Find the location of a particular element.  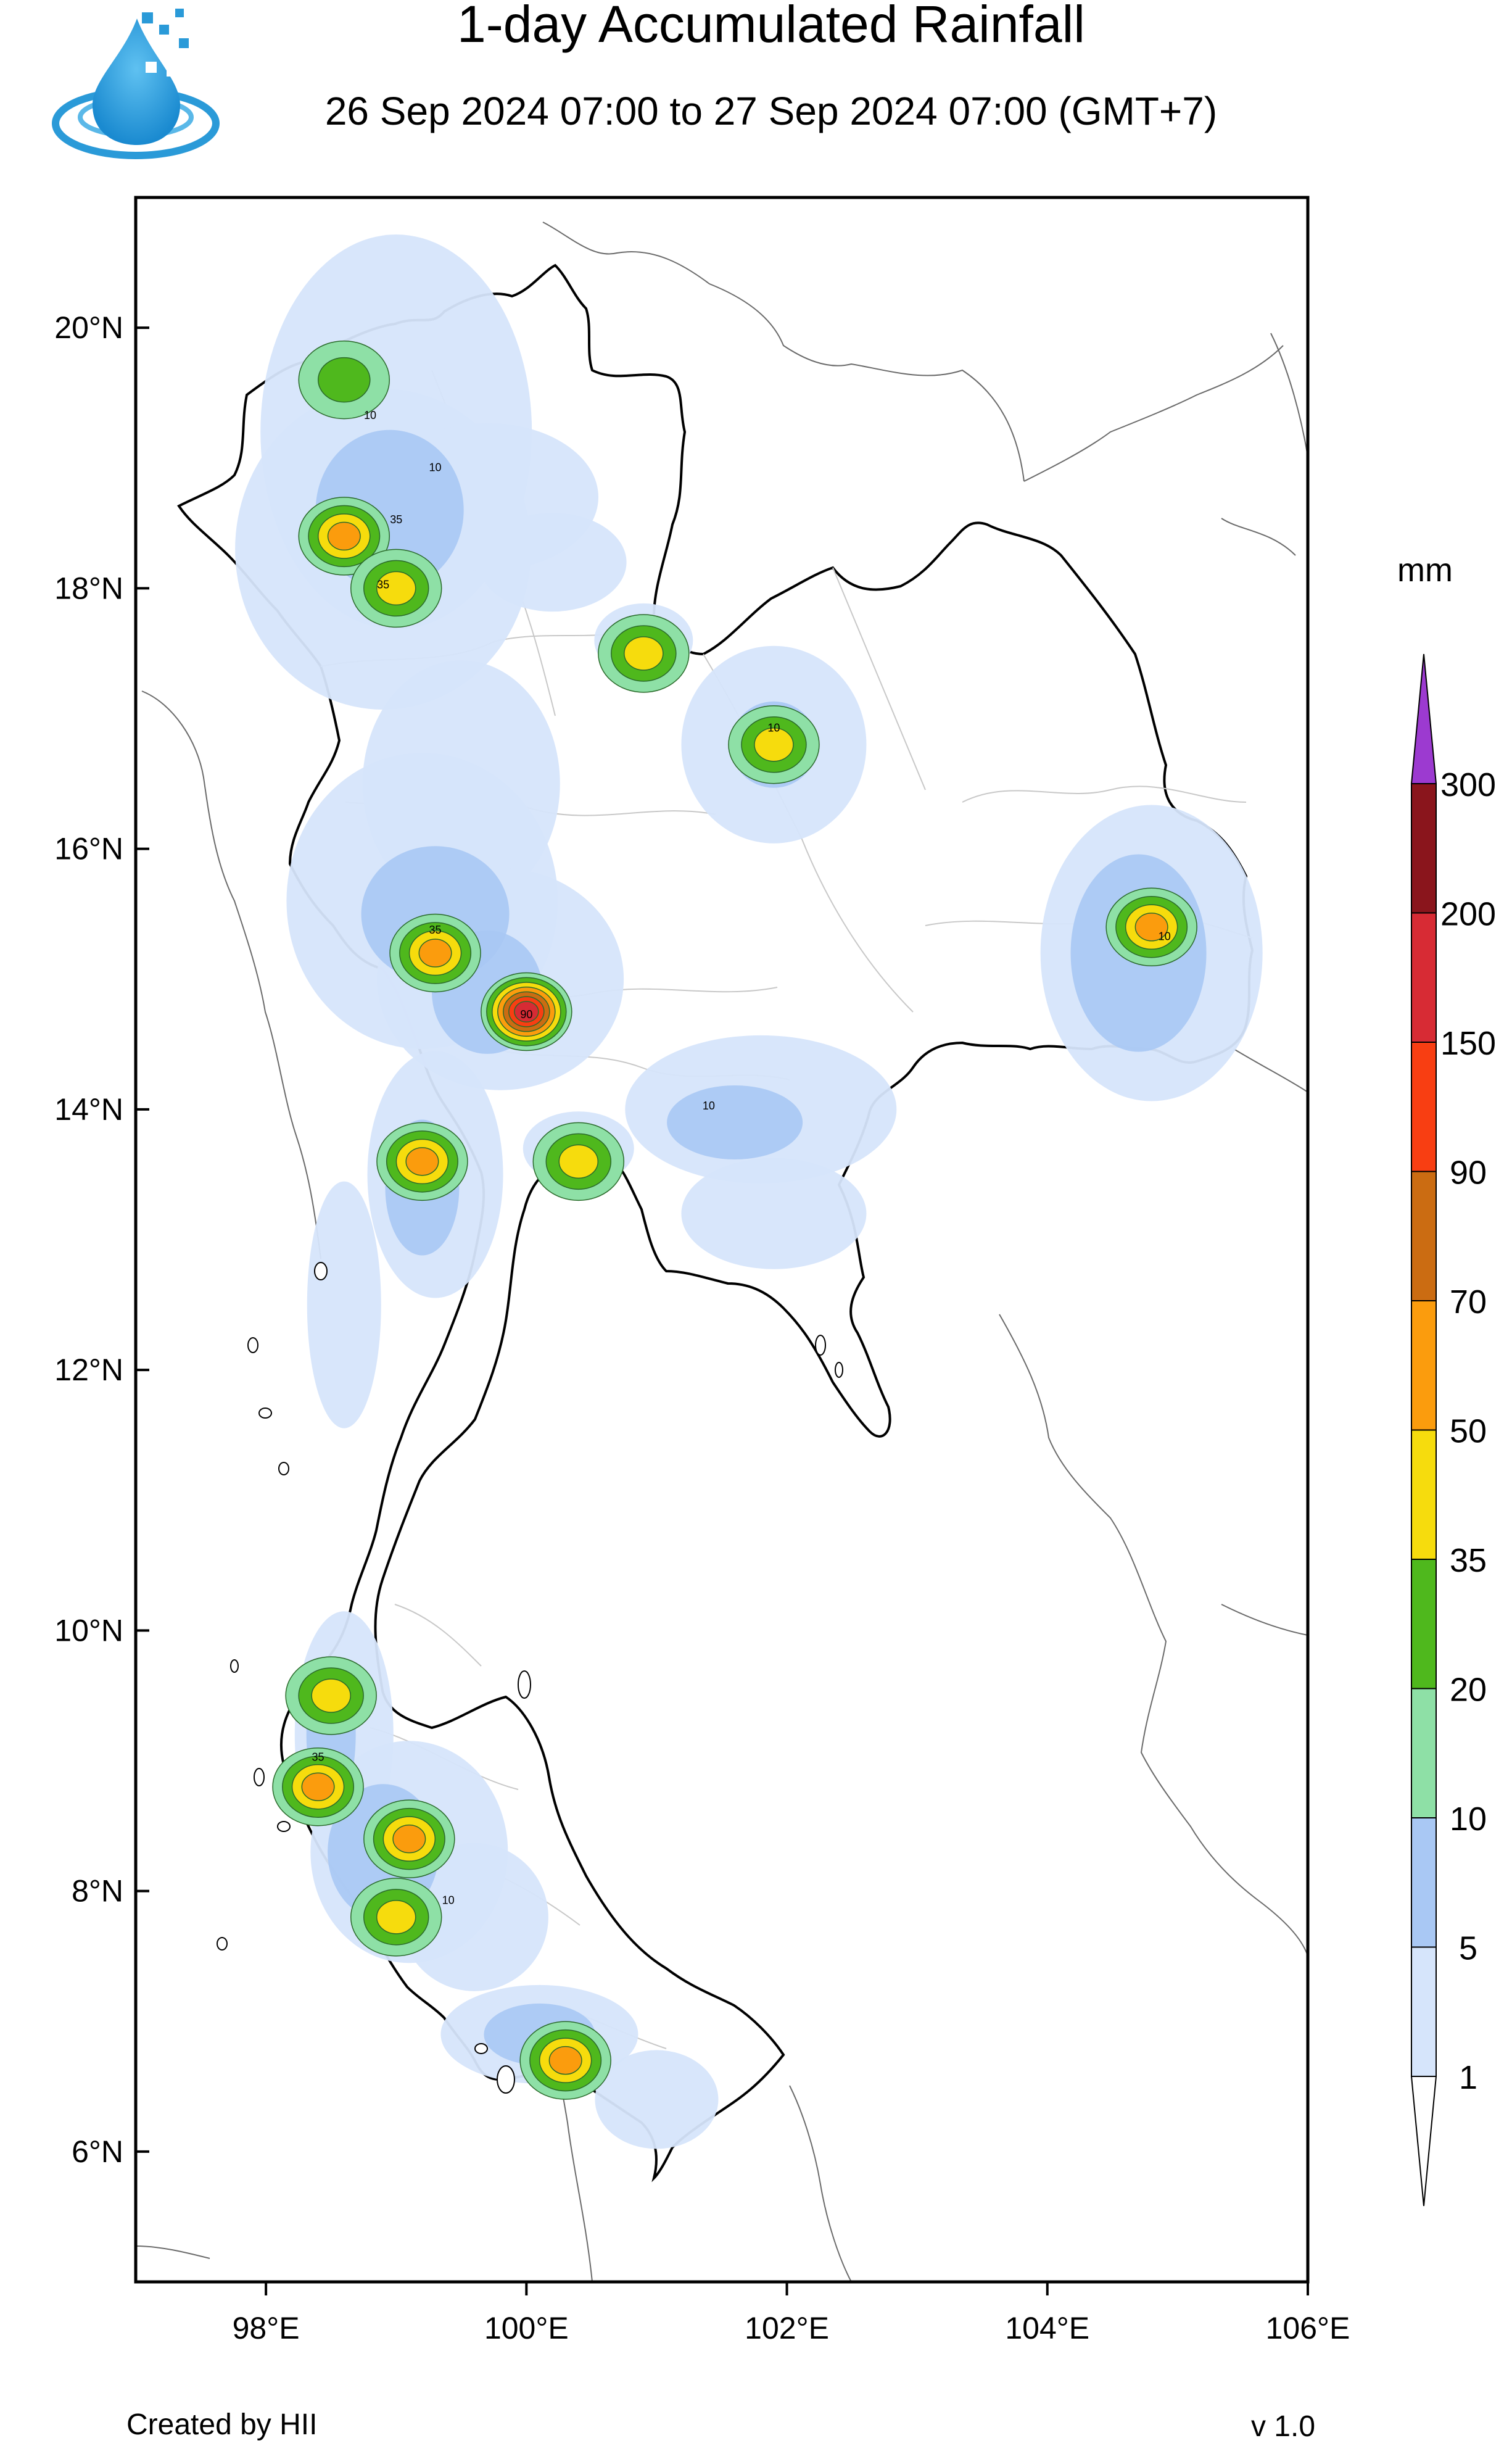

credit-text: Created by HII is located at coordinates (221, 2424).